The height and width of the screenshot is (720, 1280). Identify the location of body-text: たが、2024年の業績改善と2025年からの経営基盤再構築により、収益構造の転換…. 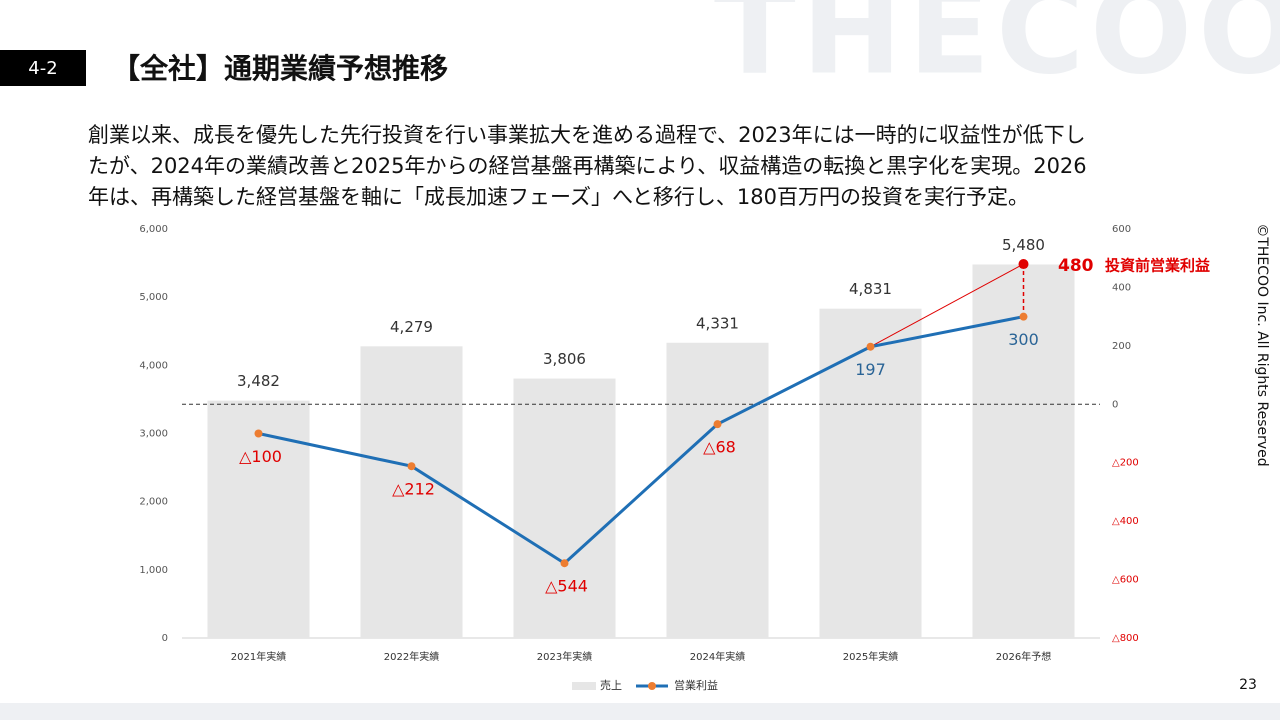
(587, 166).